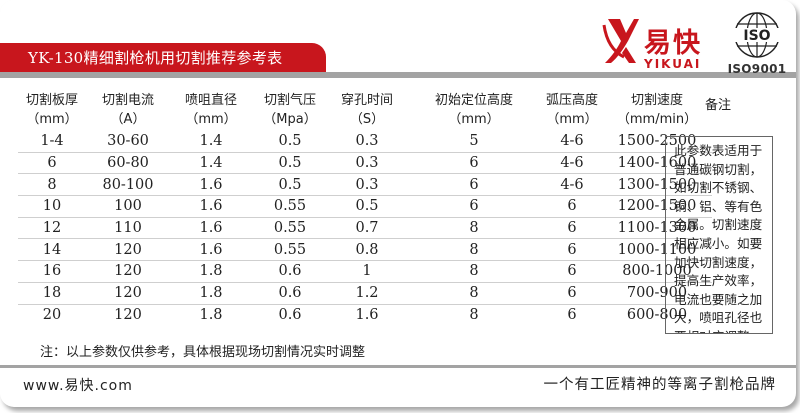 The height and width of the screenshot is (413, 800). Describe the element at coordinates (718, 225) in the screenshot. I see `remark-line: 金属。切割速度` at that location.